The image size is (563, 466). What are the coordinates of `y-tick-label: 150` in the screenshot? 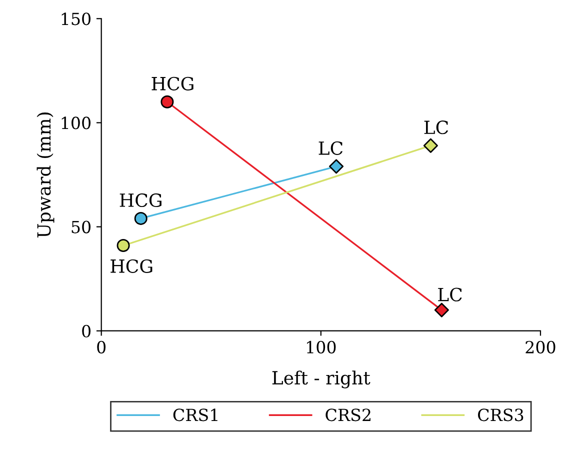 It's located at (76, 19).